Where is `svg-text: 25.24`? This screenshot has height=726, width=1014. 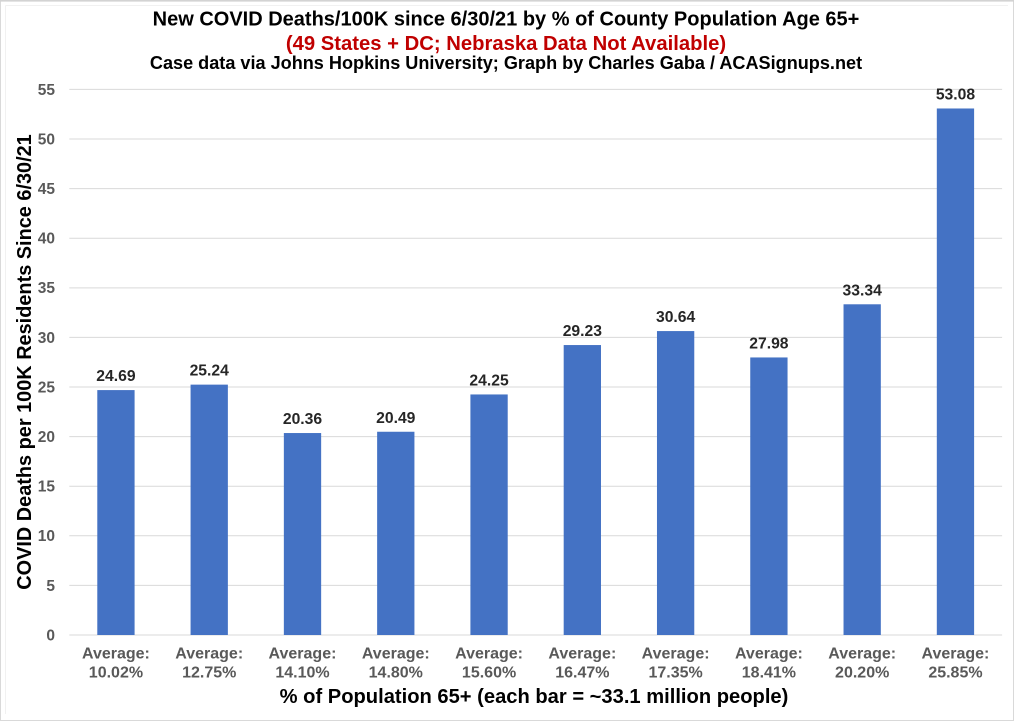
svg-text: 25.24 is located at coordinates (210, 371).